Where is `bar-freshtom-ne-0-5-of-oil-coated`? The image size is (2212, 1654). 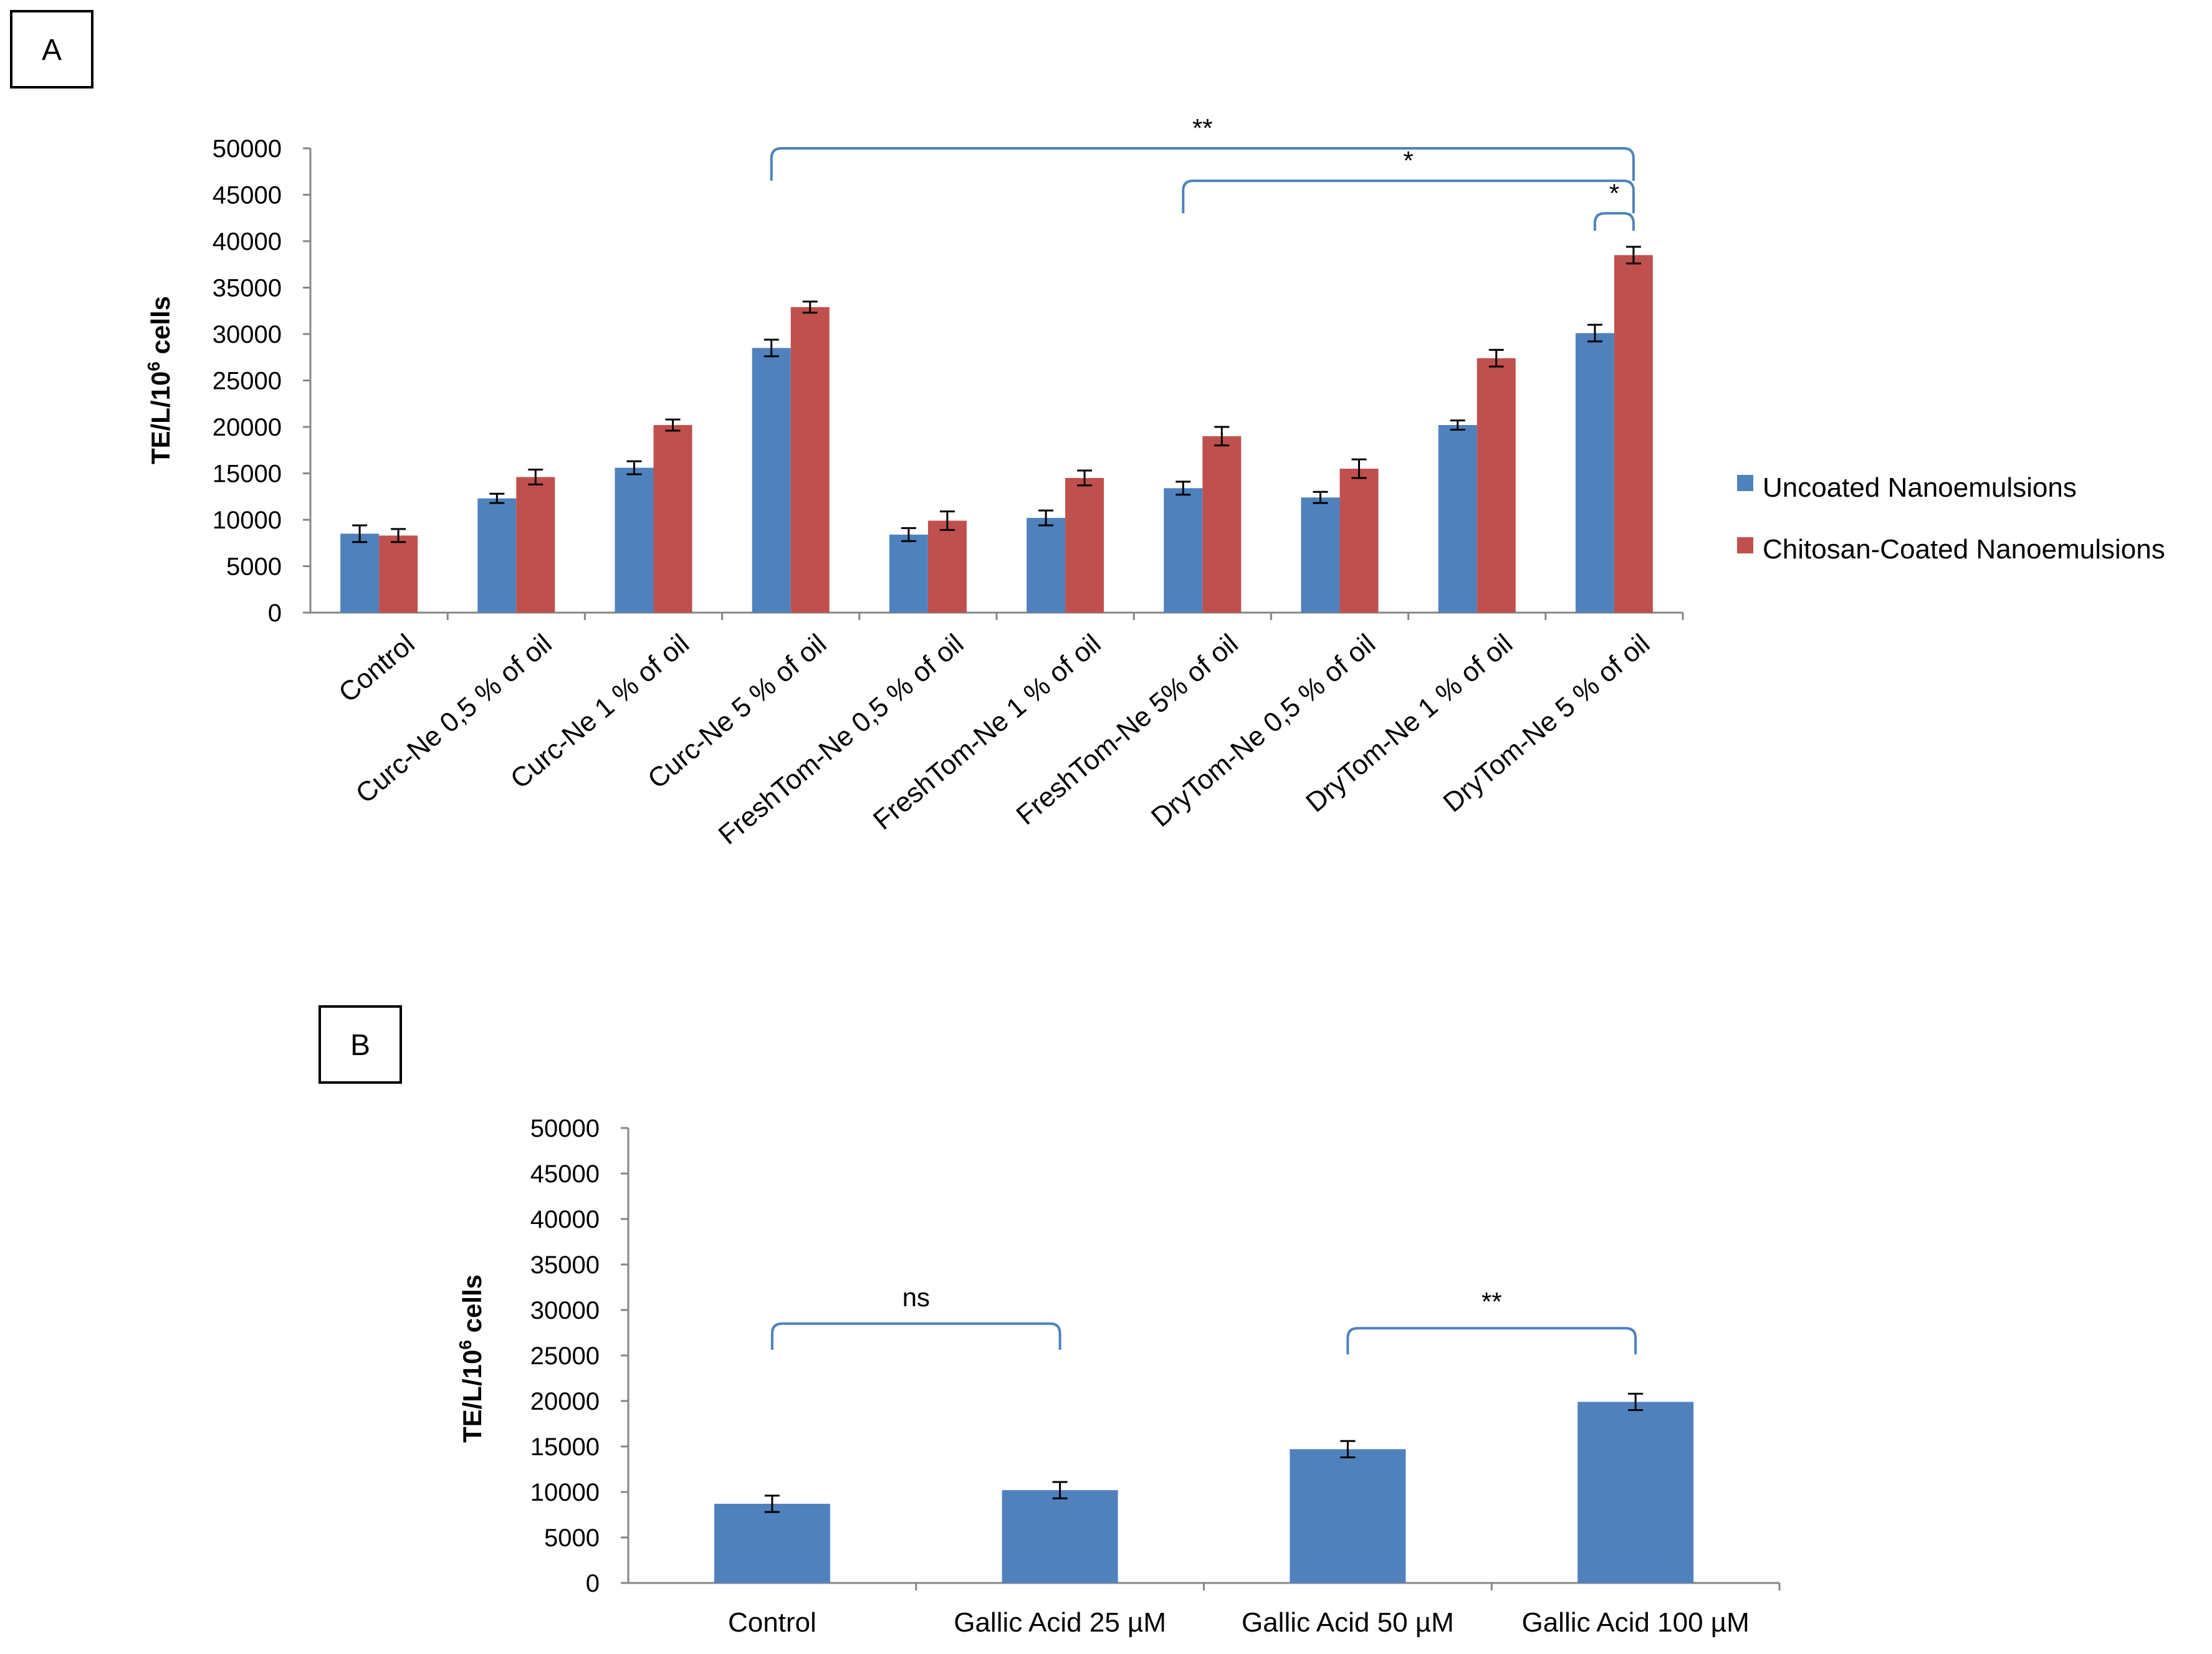 bar-freshtom-ne-0-5-of-oil-coated is located at coordinates (947, 566).